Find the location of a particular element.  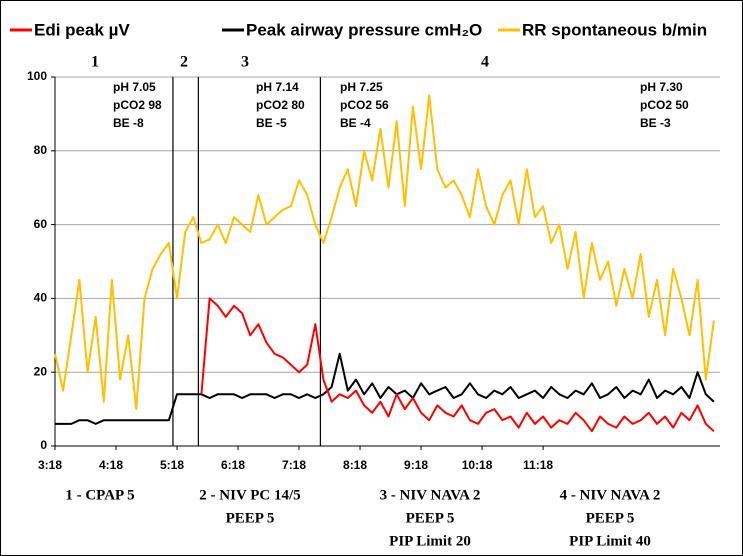

y-tick-label: 100 is located at coordinates (37, 76).